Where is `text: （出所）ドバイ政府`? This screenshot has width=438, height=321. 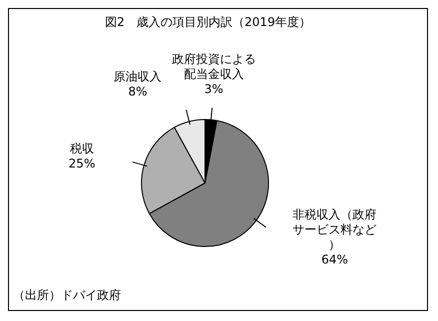 text: （出所）ドバイ政府 is located at coordinates (67, 295).